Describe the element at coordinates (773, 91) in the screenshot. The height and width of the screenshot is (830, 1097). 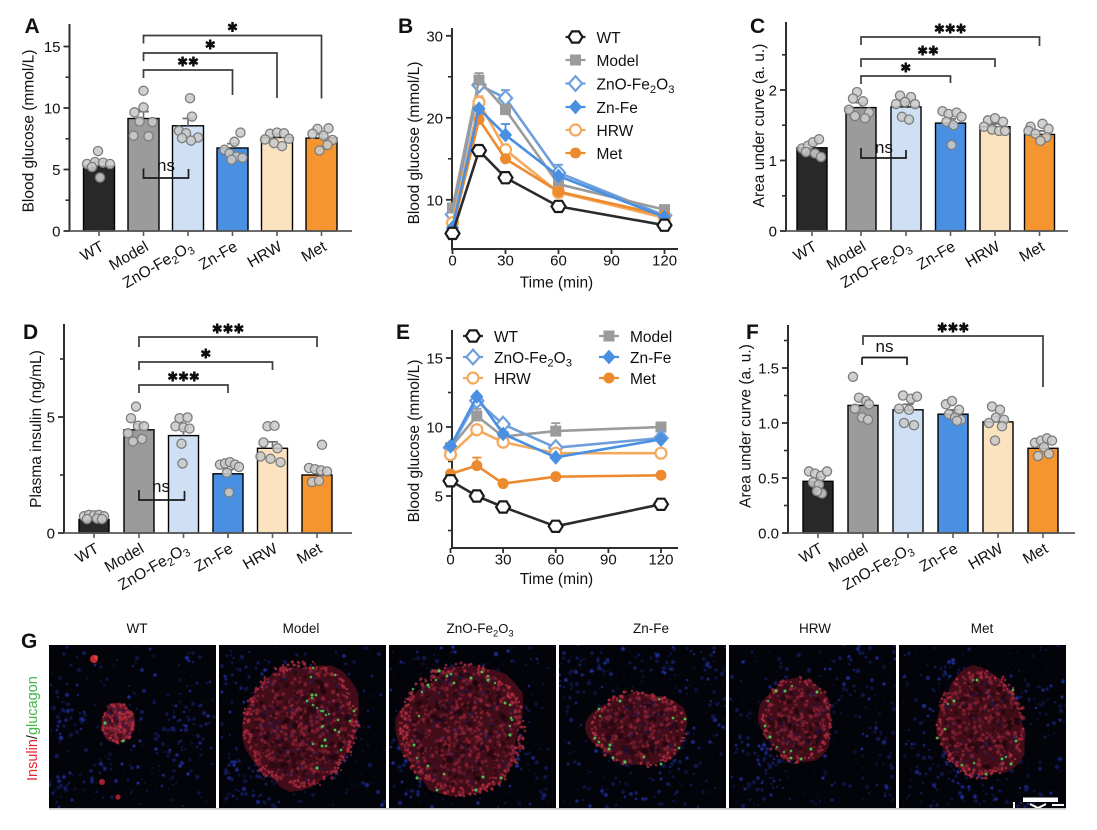
I see `svg-text: 2` at that location.